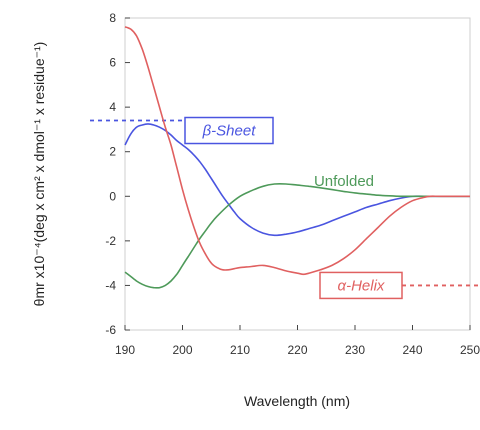 This screenshot has height=430, width=480. I want to click on unfolded-label: Unfolded, so click(344, 181).